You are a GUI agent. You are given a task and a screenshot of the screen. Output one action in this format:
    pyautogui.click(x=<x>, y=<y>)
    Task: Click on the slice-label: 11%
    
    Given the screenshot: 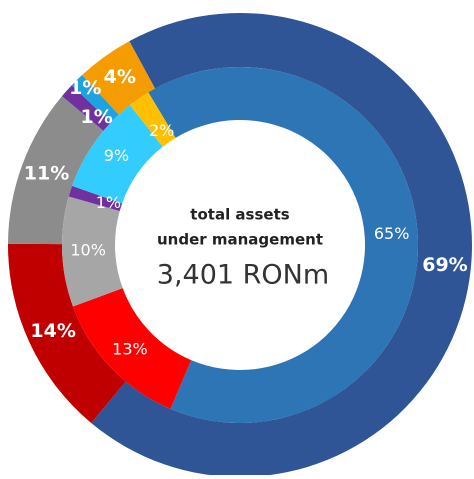 What is the action you would take?
    pyautogui.click(x=46, y=174)
    